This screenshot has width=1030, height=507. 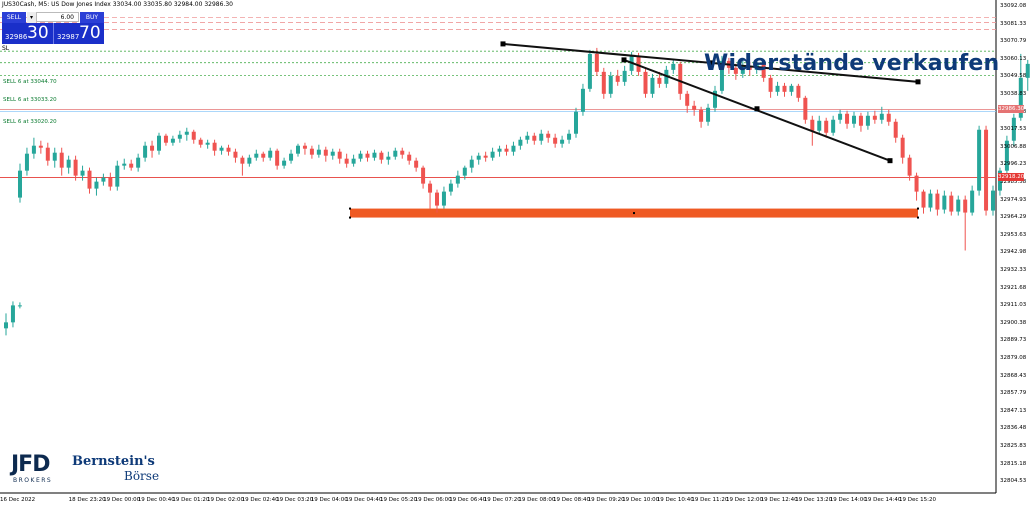 I want to click on y-tick-label: 33006.88, so click(x=1013, y=146).